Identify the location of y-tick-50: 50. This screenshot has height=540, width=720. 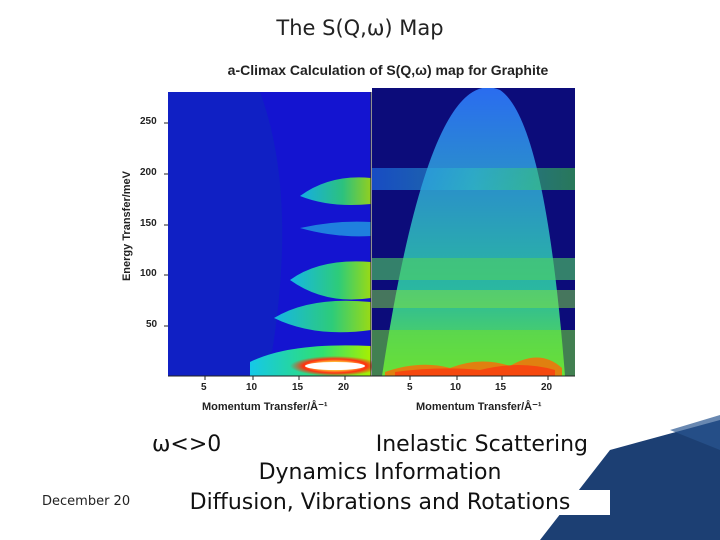
(152, 324).